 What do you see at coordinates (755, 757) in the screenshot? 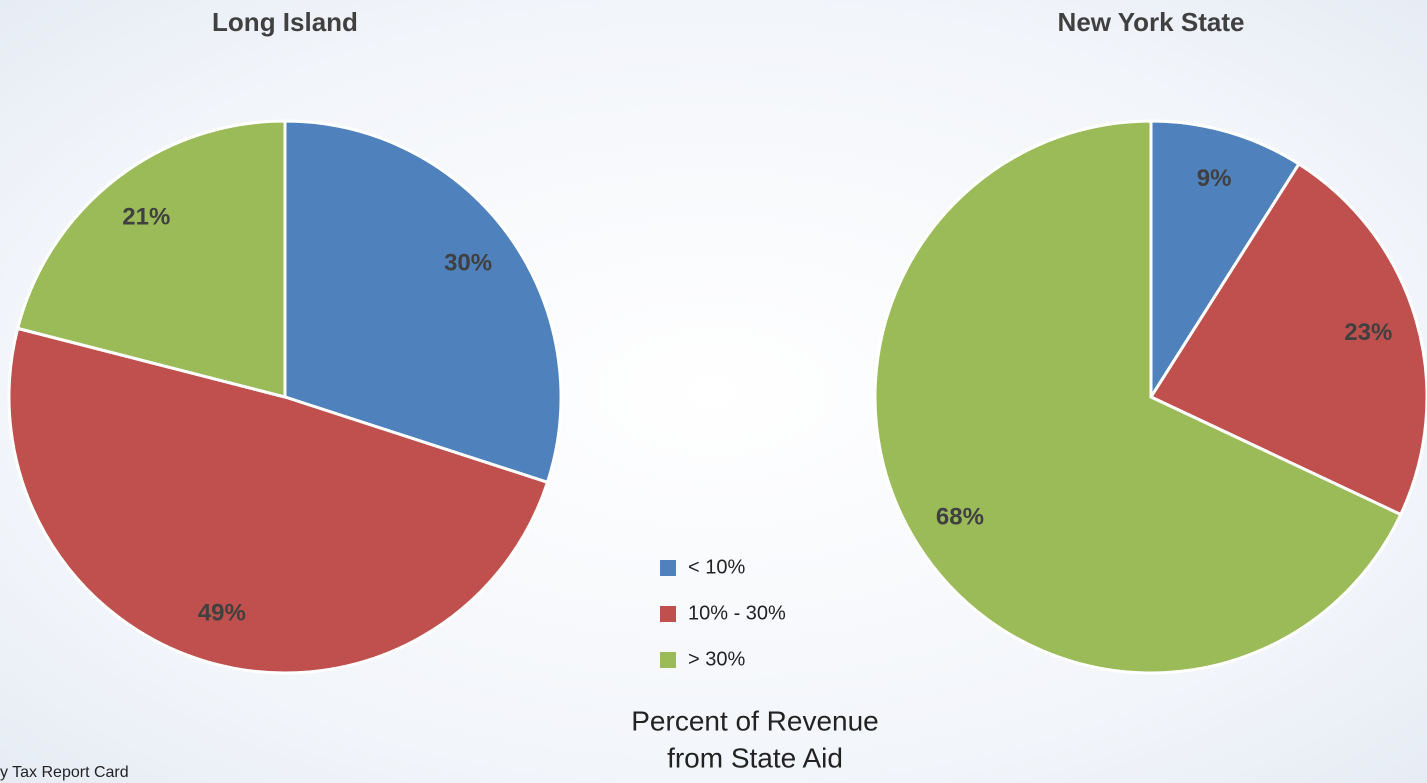
I see `caption: from State Aid` at bounding box center [755, 757].